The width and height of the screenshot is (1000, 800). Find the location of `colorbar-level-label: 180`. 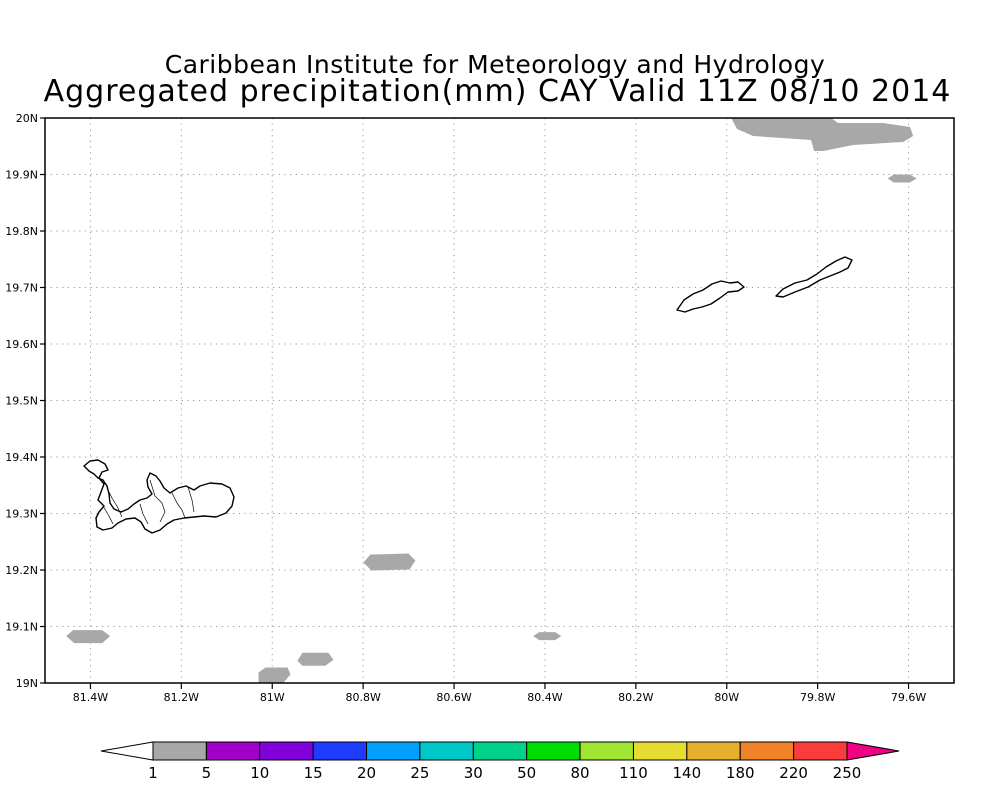

colorbar-level-label: 180 is located at coordinates (740, 773).